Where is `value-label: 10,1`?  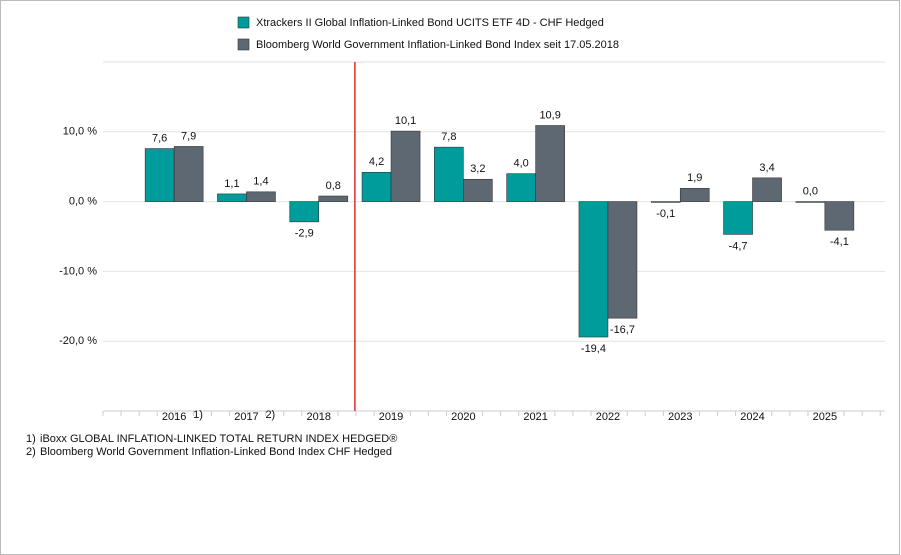
value-label: 10,1 is located at coordinates (405, 121).